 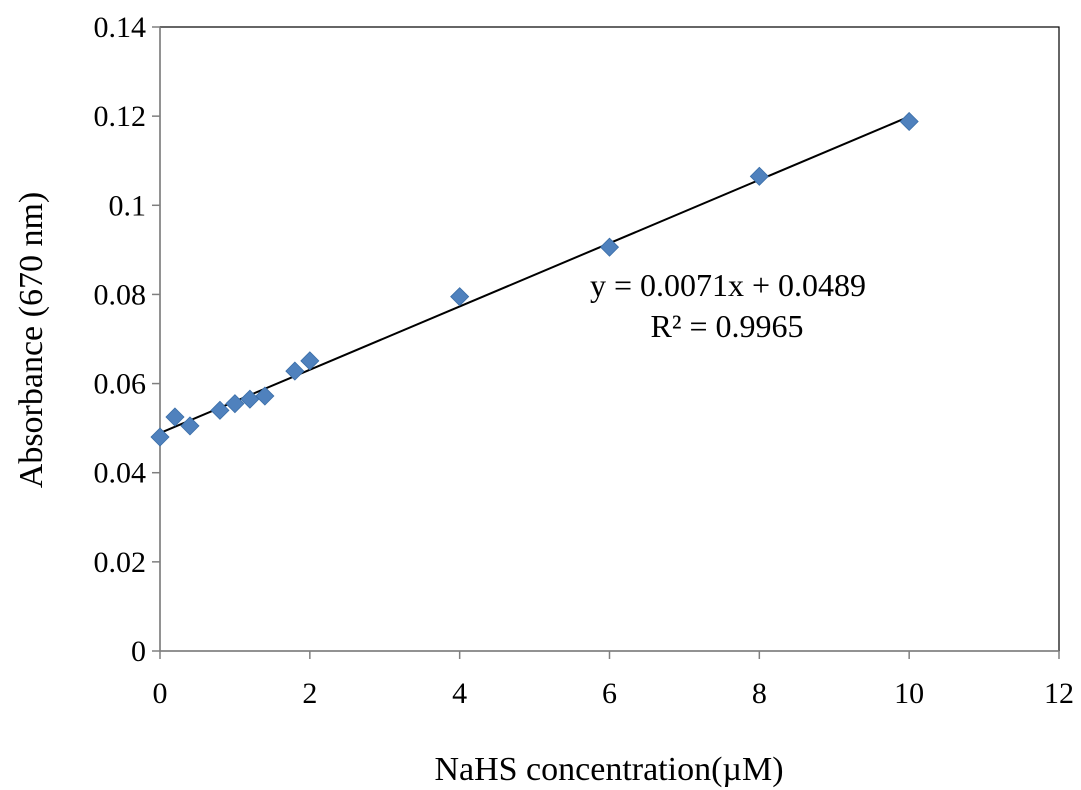 What do you see at coordinates (609, 693) in the screenshot?
I see `x-tick-label: 6` at bounding box center [609, 693].